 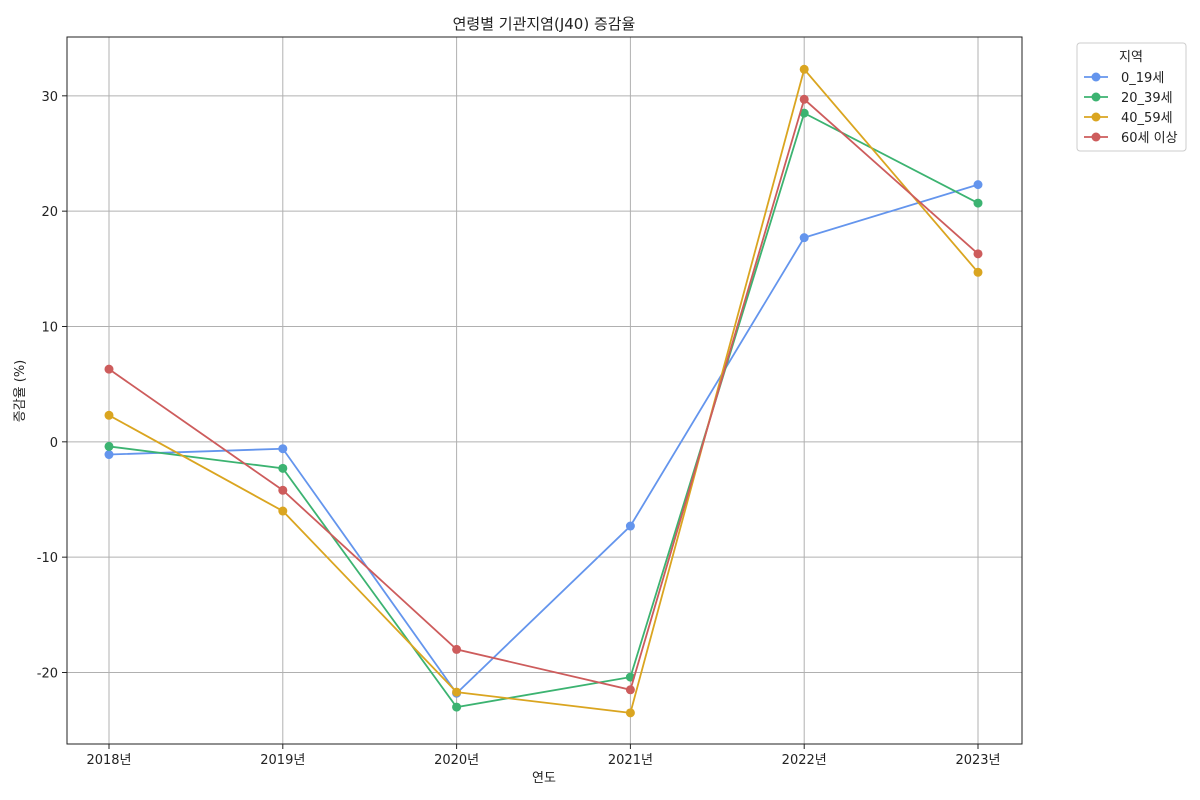 What do you see at coordinates (630, 760) in the screenshot?
I see `x-tick-label: 2021년` at bounding box center [630, 760].